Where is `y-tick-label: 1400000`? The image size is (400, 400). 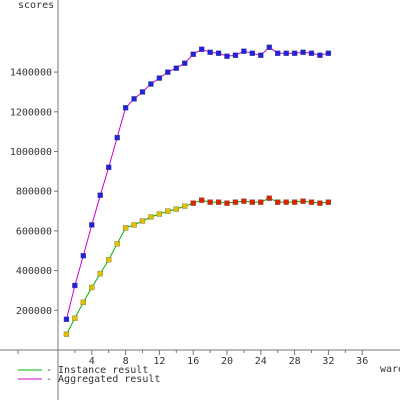 y-tick-label: 1400000 is located at coordinates (31, 73).